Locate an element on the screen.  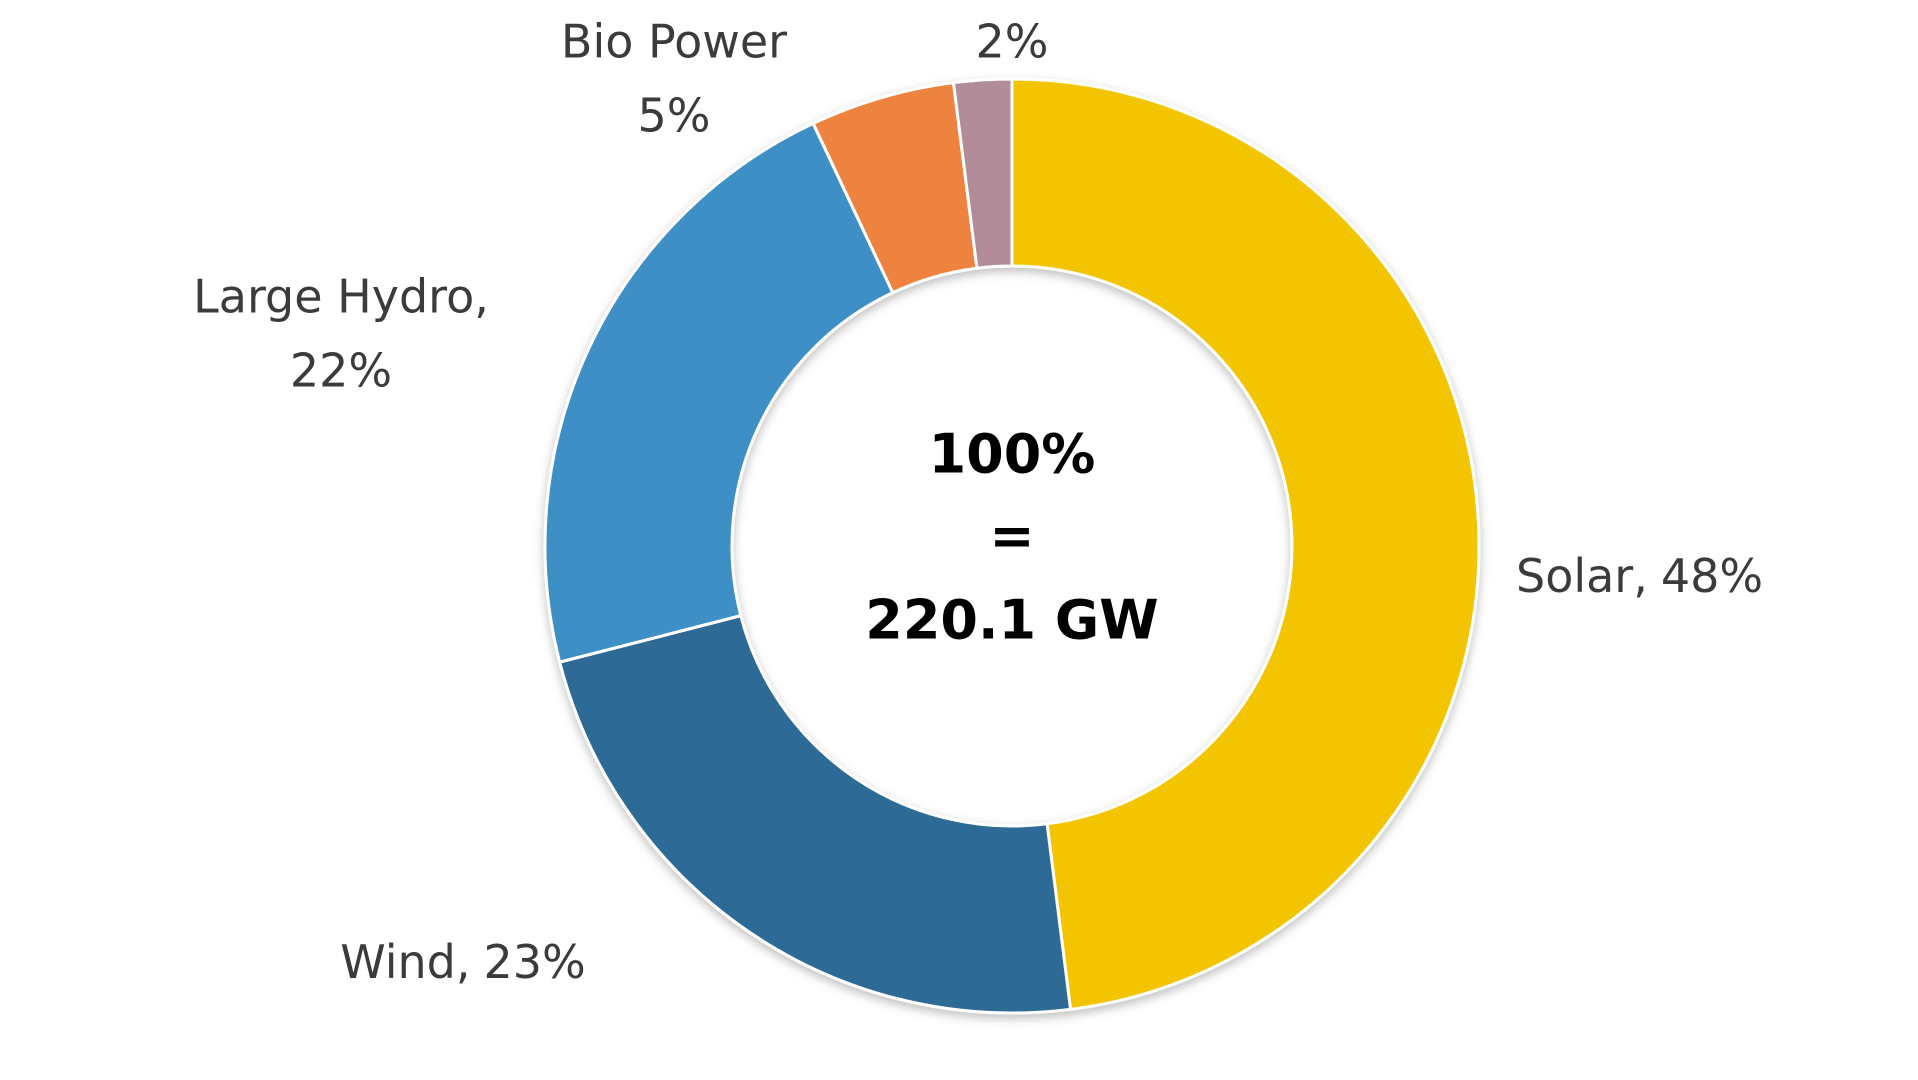
center-text: 220.1 GW is located at coordinates (1012, 620).